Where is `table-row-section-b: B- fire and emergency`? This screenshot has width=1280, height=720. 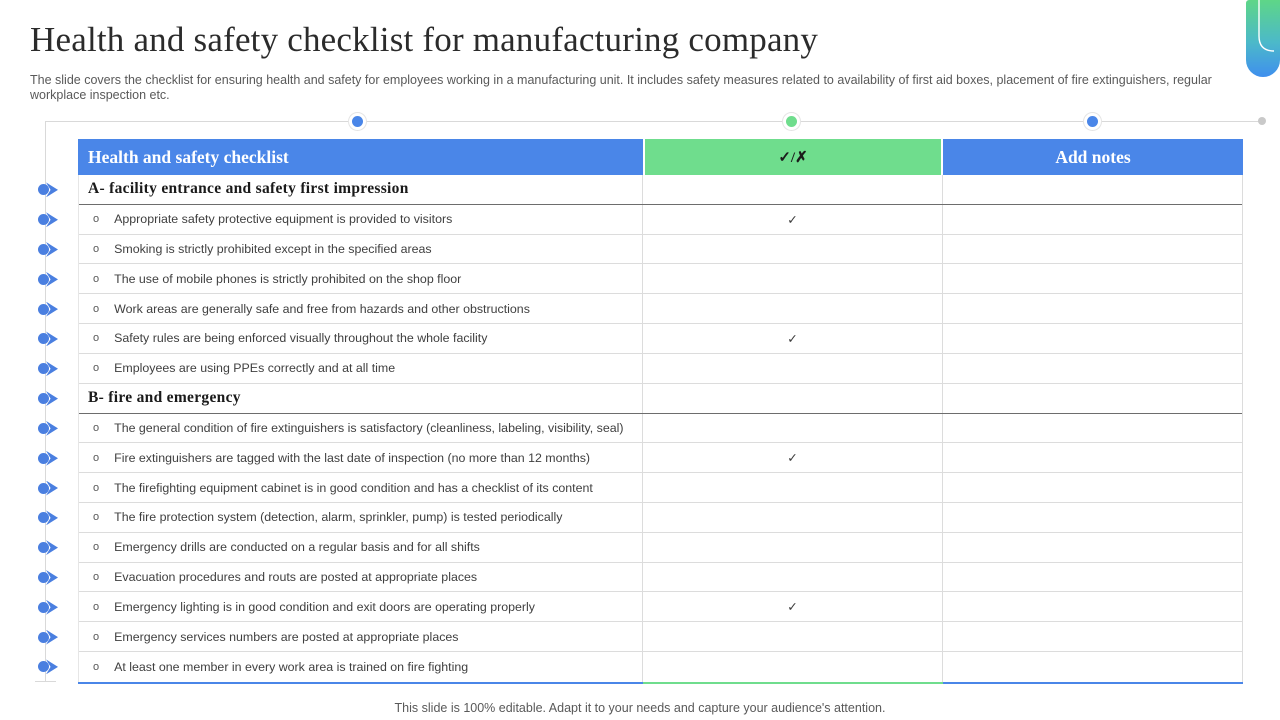 table-row-section-b: B- fire and emergency is located at coordinates (660, 398).